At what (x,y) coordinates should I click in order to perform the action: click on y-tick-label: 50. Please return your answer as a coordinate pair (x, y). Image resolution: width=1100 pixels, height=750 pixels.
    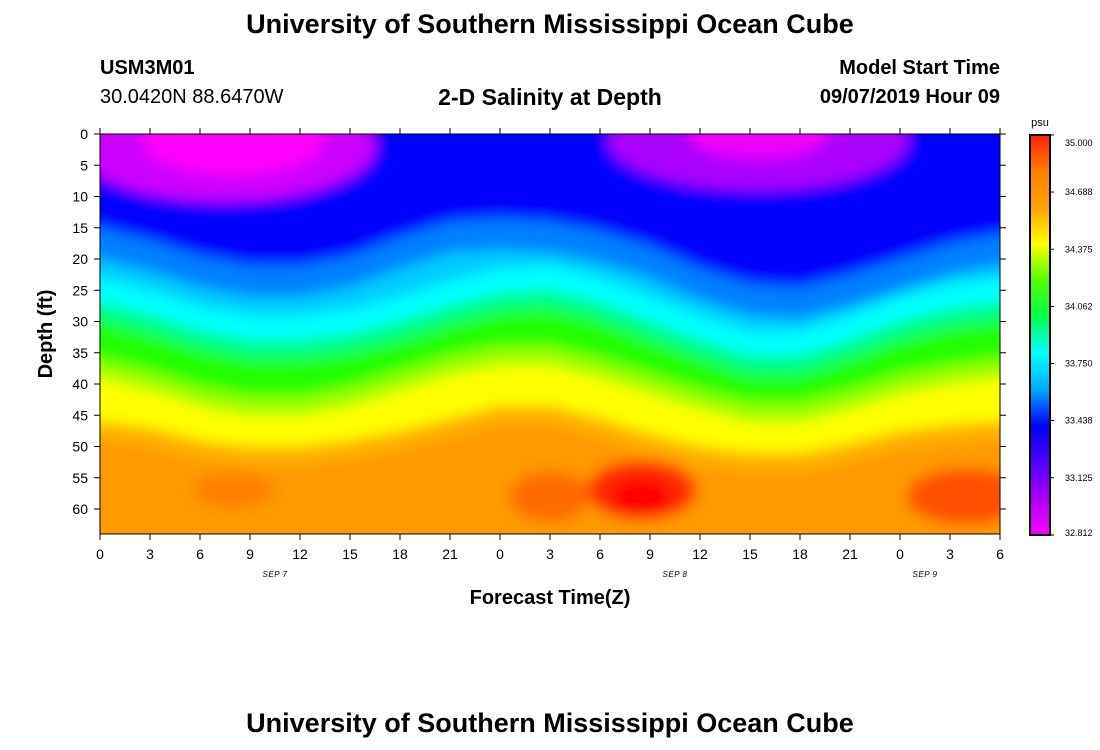
    Looking at the image, I should click on (80, 447).